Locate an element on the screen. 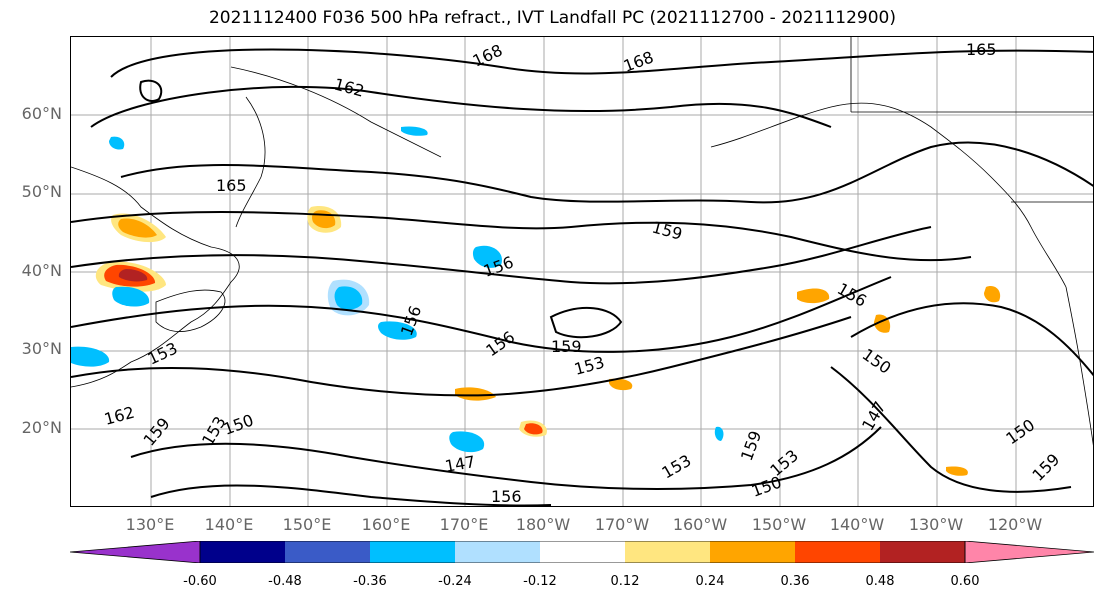 The width and height of the screenshot is (1105, 601). colorbar-tick-label: 0.36 is located at coordinates (795, 581).